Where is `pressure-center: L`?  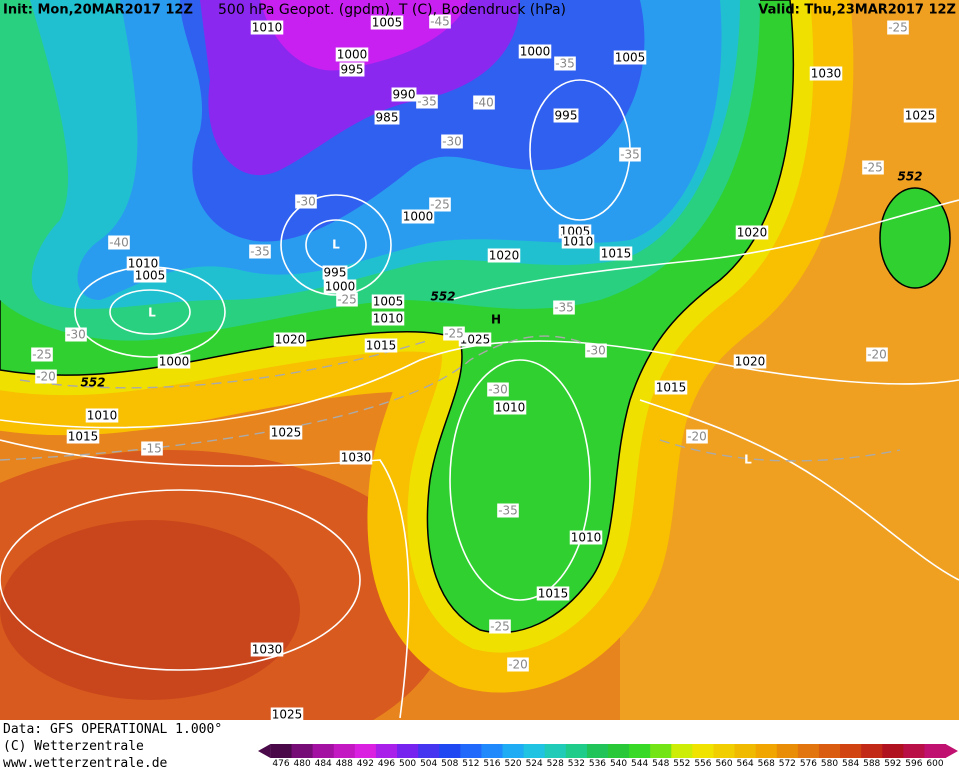
pressure-center: L is located at coordinates (152, 313).